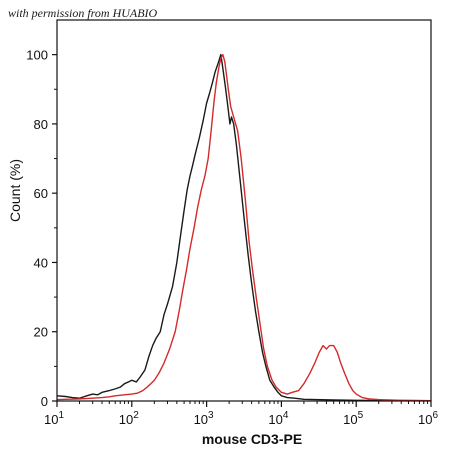  I want to click on y-tick-label: 100, so click(37, 55).